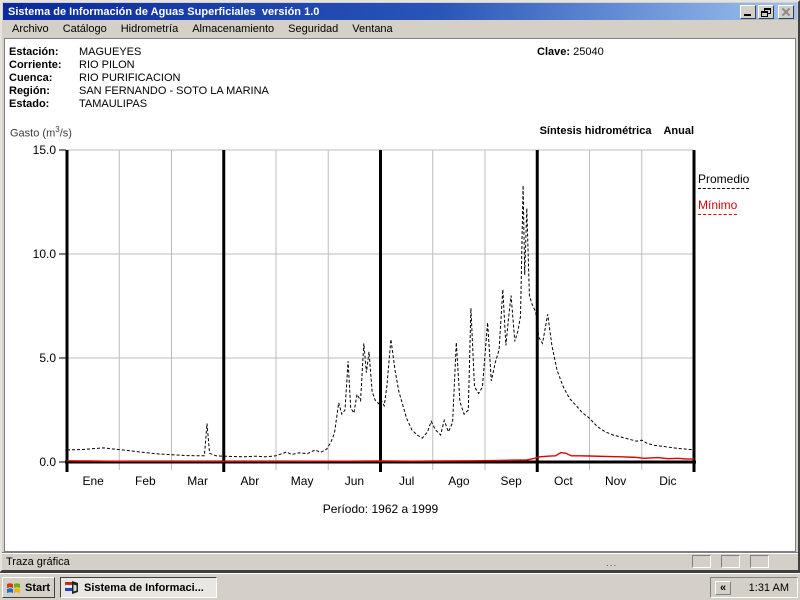 The image size is (800, 600). What do you see at coordinates (84, 29) in the screenshot?
I see `menu-catalogo: Catálogo` at bounding box center [84, 29].